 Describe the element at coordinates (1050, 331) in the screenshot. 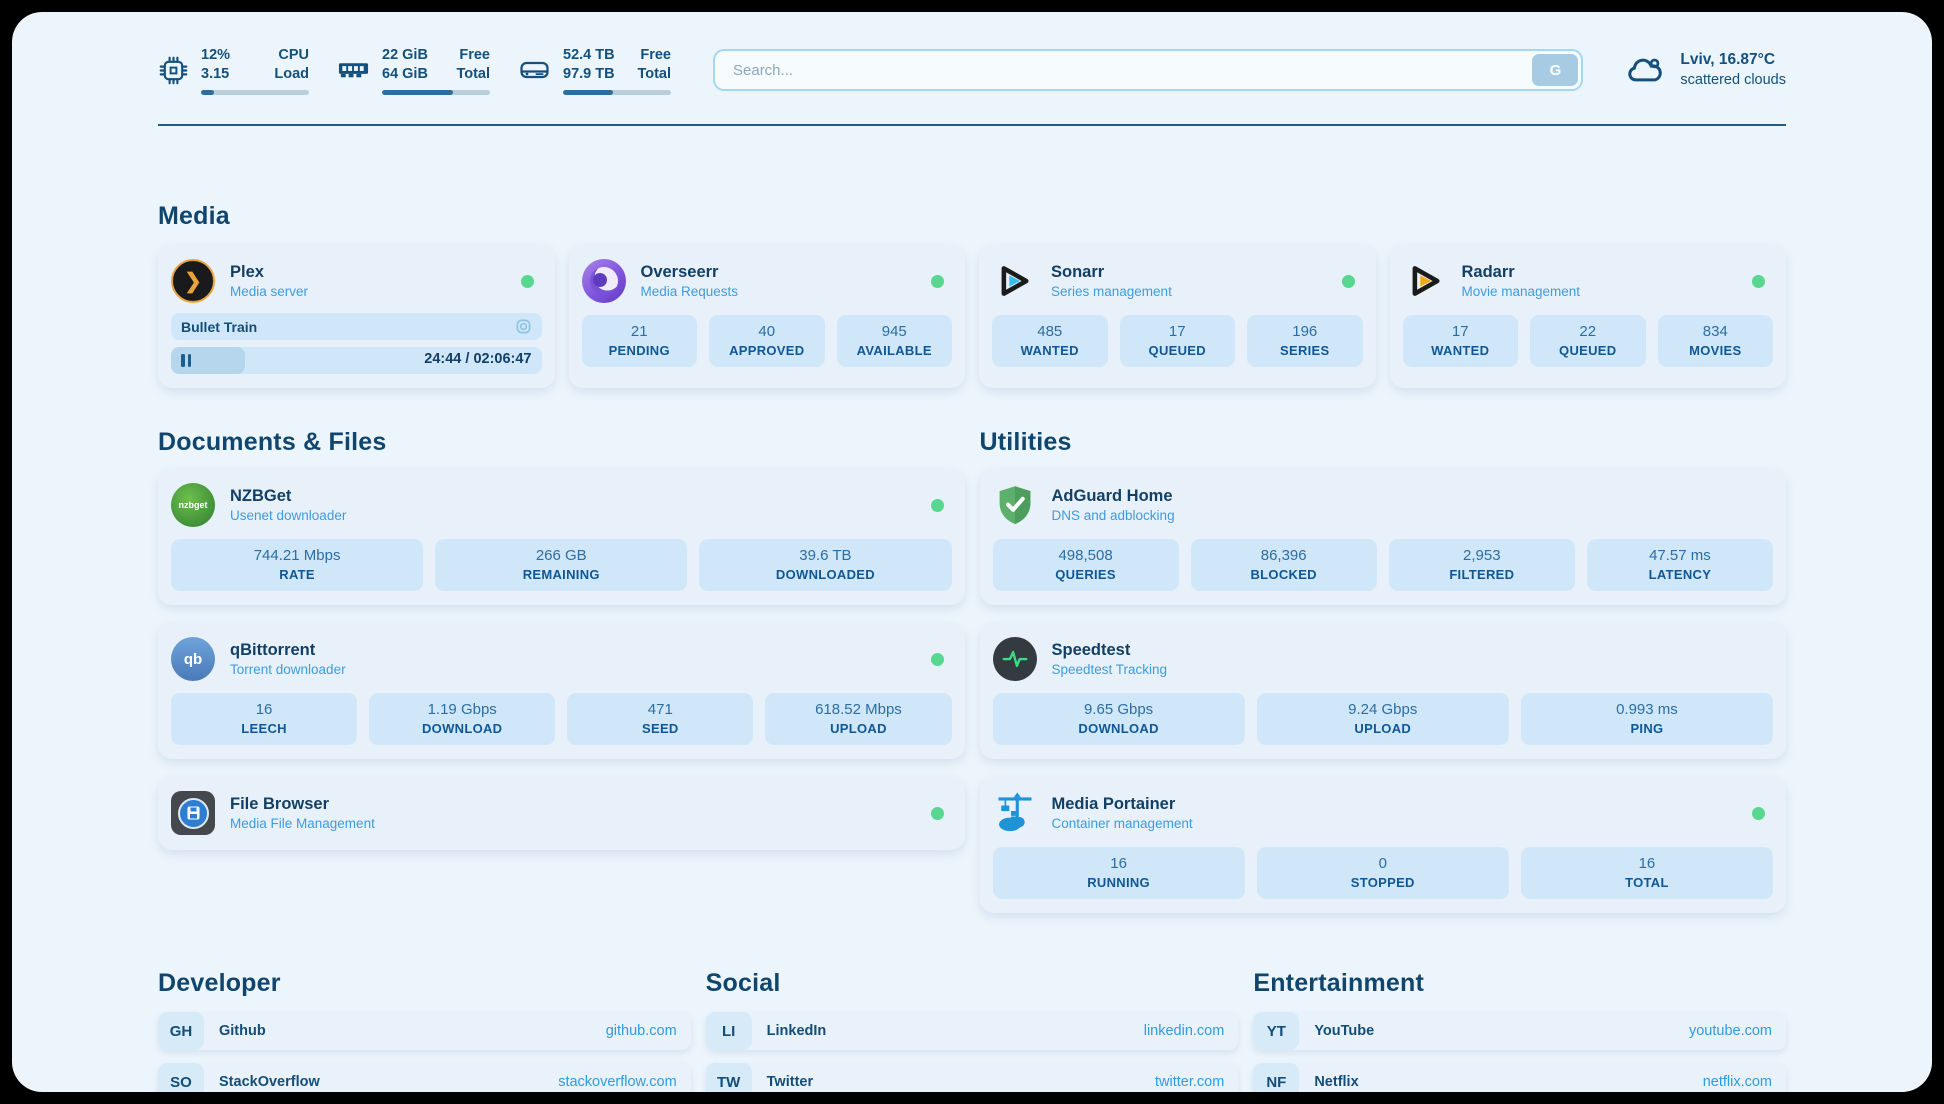

I see `stat-value: 485` at that location.